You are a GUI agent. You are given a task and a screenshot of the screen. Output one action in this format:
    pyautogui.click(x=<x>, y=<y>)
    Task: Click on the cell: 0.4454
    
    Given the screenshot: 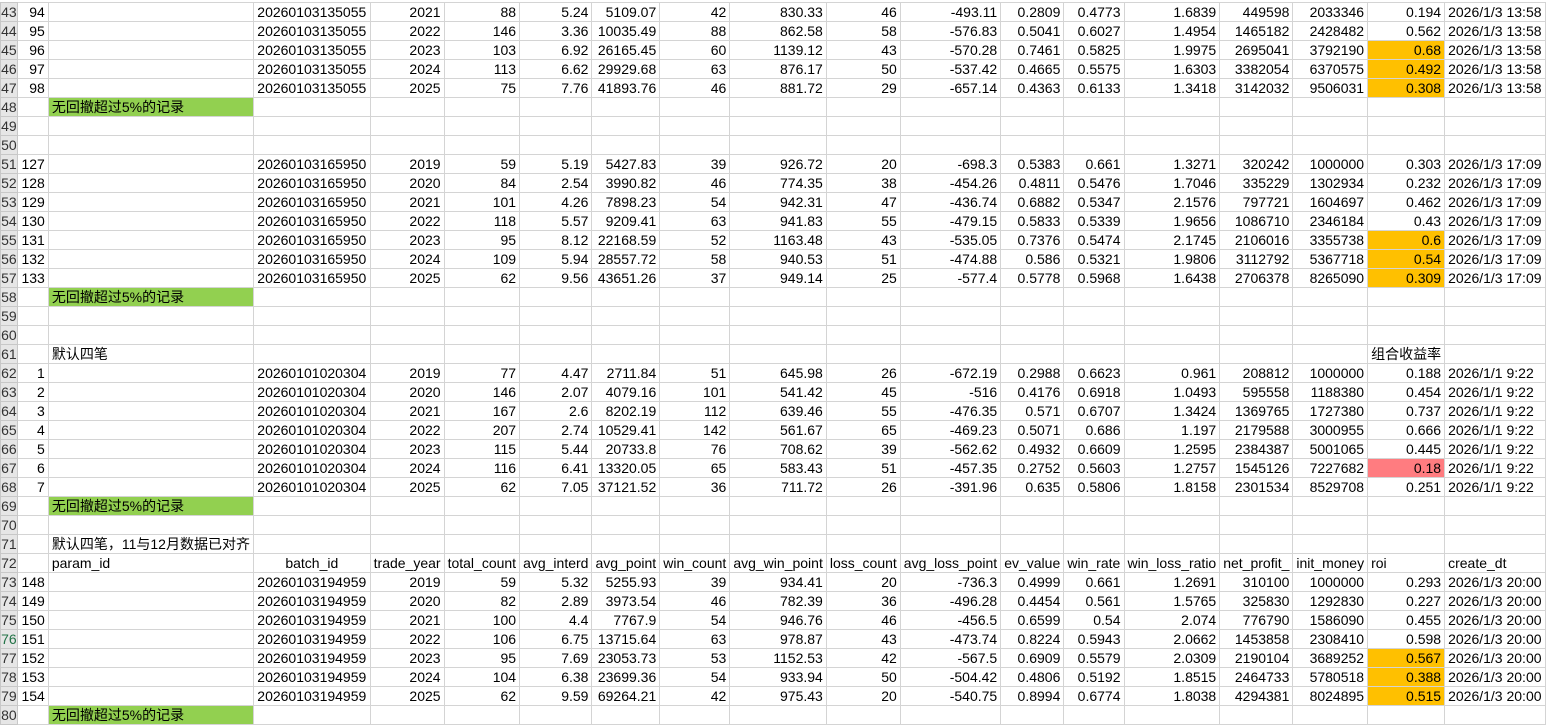 What is the action you would take?
    pyautogui.click(x=1032, y=601)
    